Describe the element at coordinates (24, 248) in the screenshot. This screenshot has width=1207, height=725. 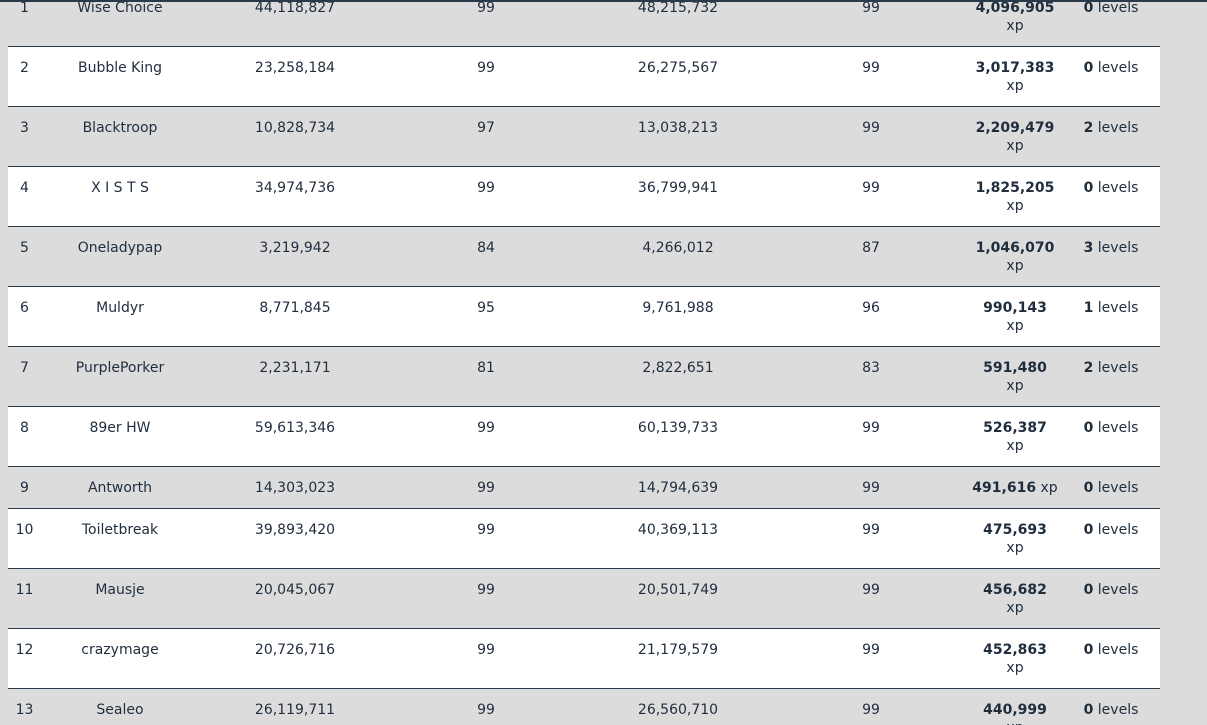
I see `rank-cell: 5` at that location.